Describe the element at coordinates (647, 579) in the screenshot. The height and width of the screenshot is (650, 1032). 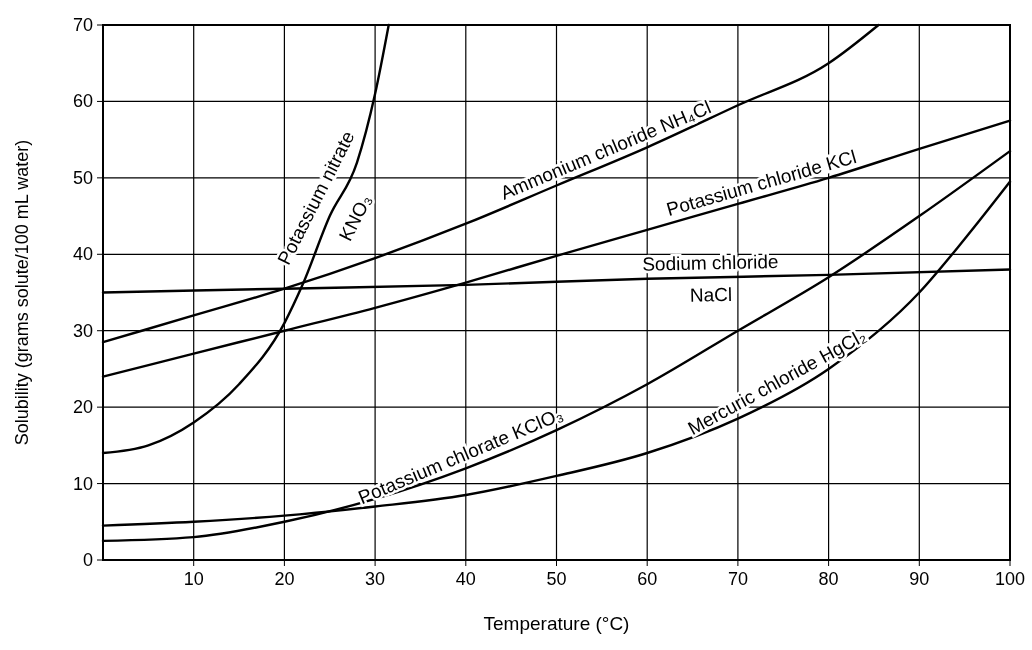
I see `x-tick-label: 60` at that location.